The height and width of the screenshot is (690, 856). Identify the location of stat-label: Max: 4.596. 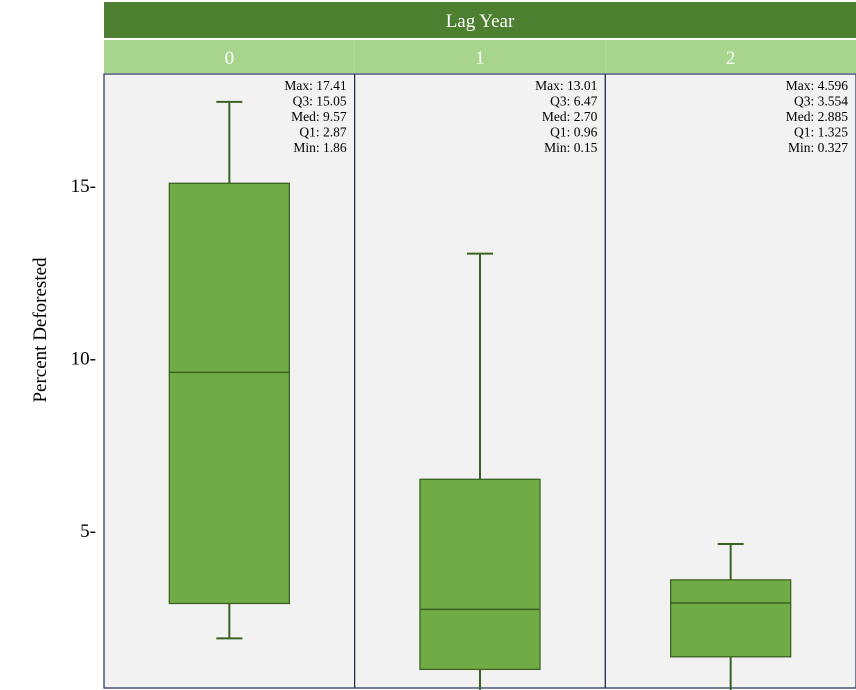
(817, 85).